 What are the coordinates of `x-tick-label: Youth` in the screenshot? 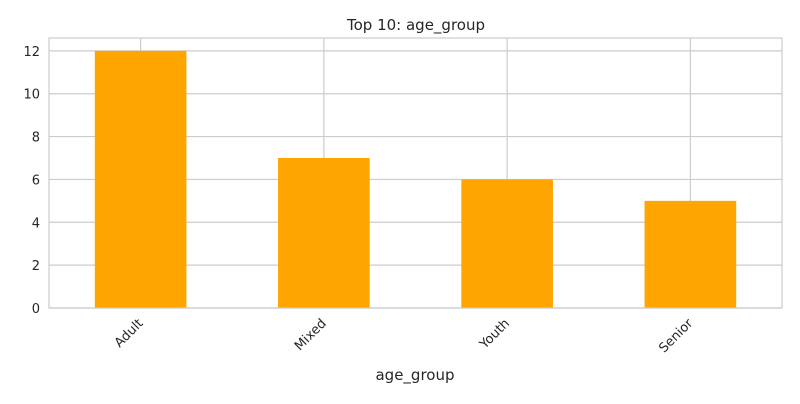 It's located at (494, 334).